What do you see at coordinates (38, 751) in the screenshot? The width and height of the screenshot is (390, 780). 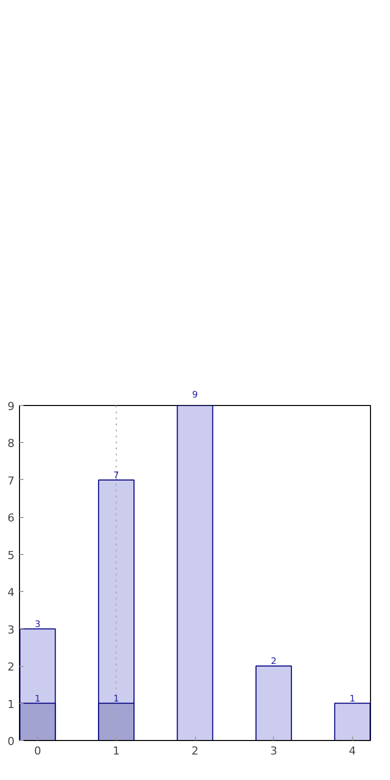 I see `x-tick-label: 0` at bounding box center [38, 751].